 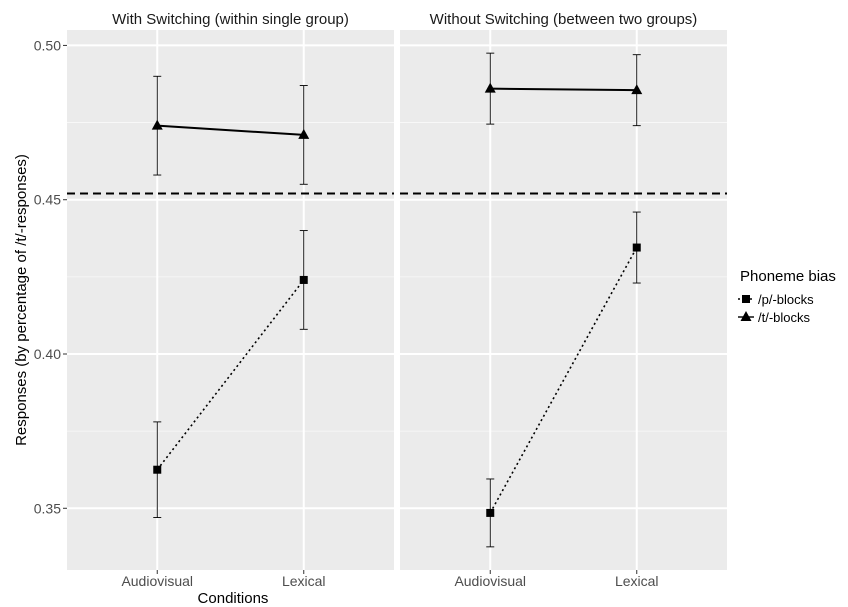 What do you see at coordinates (47, 200) in the screenshot?
I see `y-tick-label: 0.45` at bounding box center [47, 200].